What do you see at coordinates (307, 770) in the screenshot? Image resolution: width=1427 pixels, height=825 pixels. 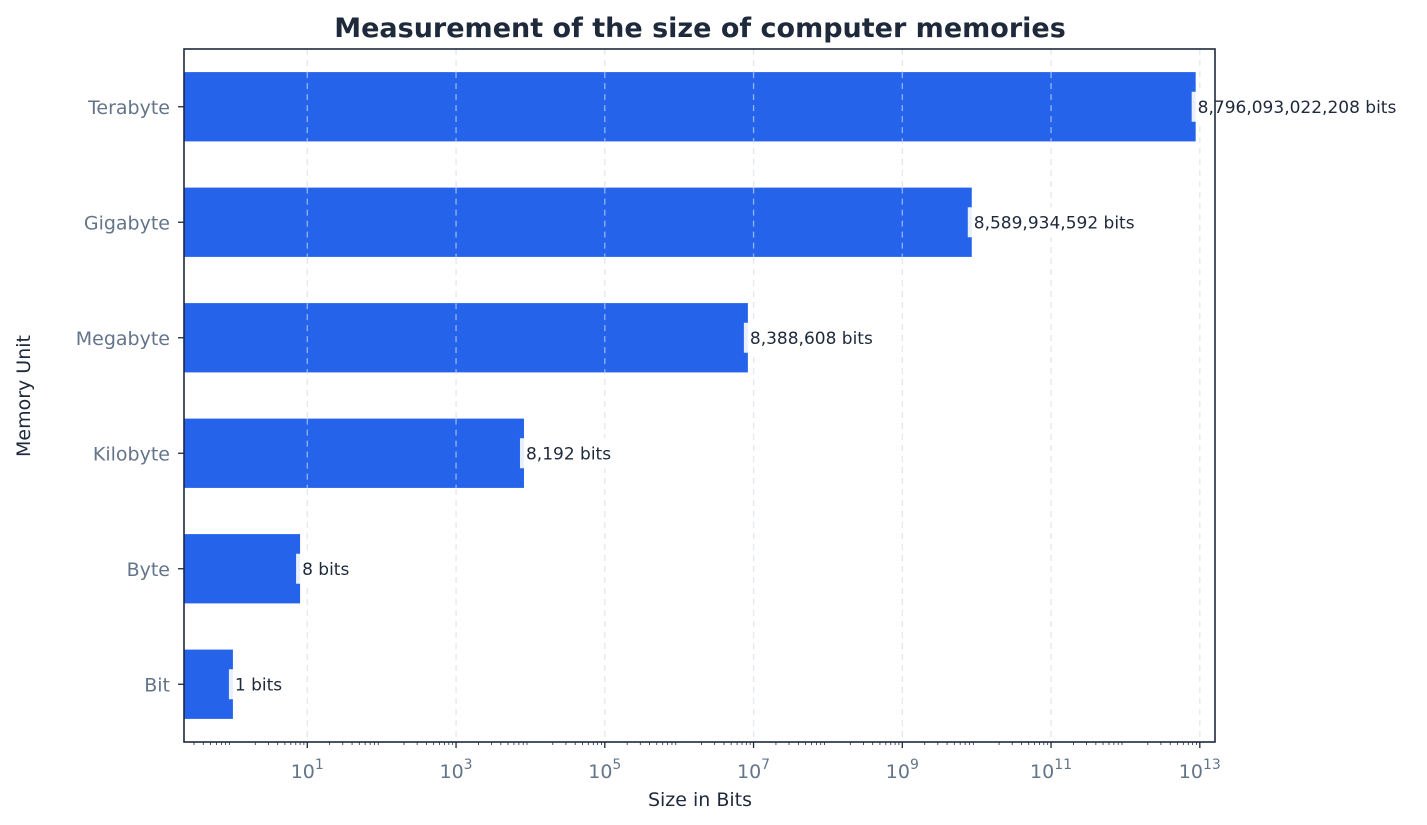 I see `x-tick-label: 10¹` at bounding box center [307, 770].